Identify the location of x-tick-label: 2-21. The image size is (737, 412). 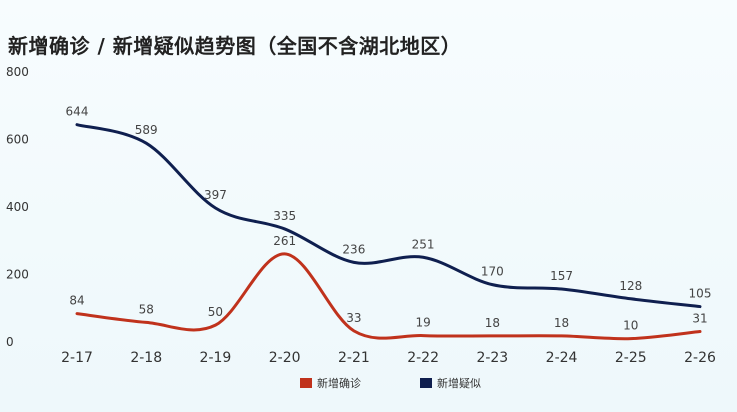
(354, 358).